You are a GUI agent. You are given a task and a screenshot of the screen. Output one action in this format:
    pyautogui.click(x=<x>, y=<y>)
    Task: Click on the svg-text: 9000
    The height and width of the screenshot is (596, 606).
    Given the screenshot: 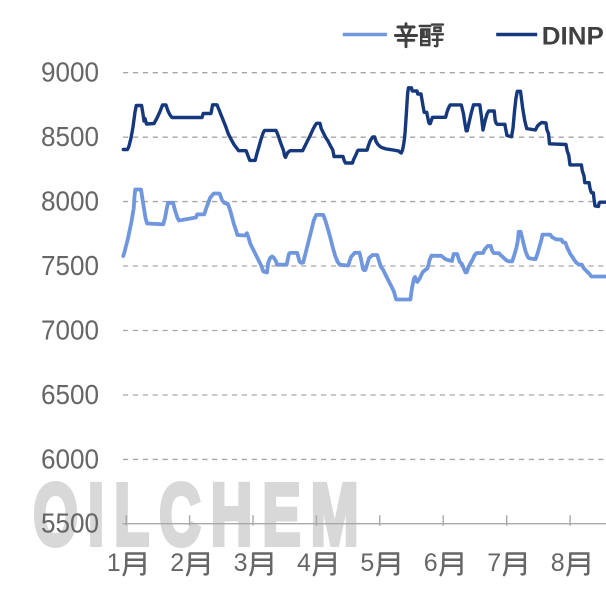 What is the action you would take?
    pyautogui.click(x=70, y=72)
    